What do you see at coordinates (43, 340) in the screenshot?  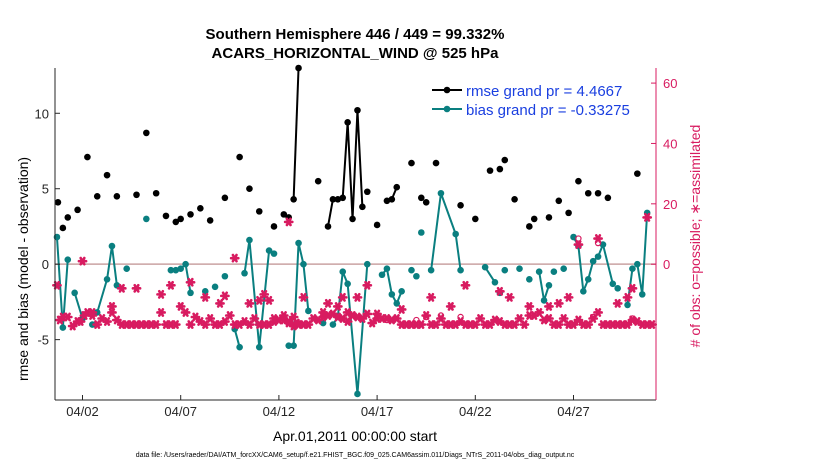 I see `y-left-tick-label: -5` at bounding box center [43, 340].